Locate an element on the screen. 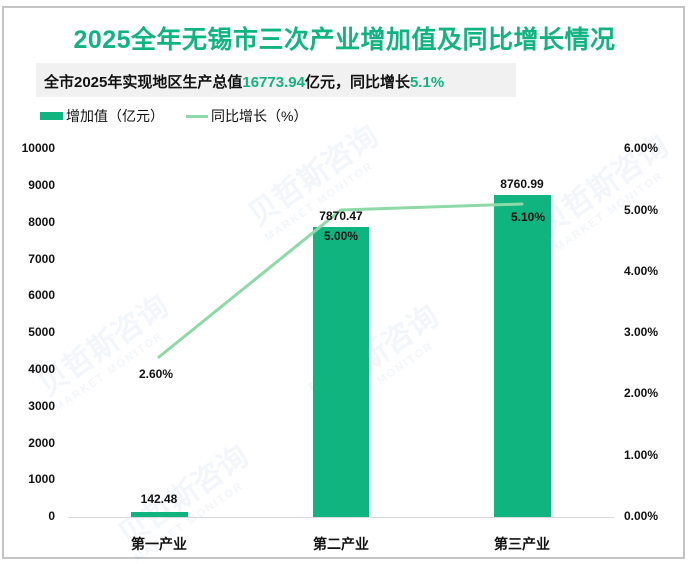  bar-swatch-icon is located at coordinates (51, 116).